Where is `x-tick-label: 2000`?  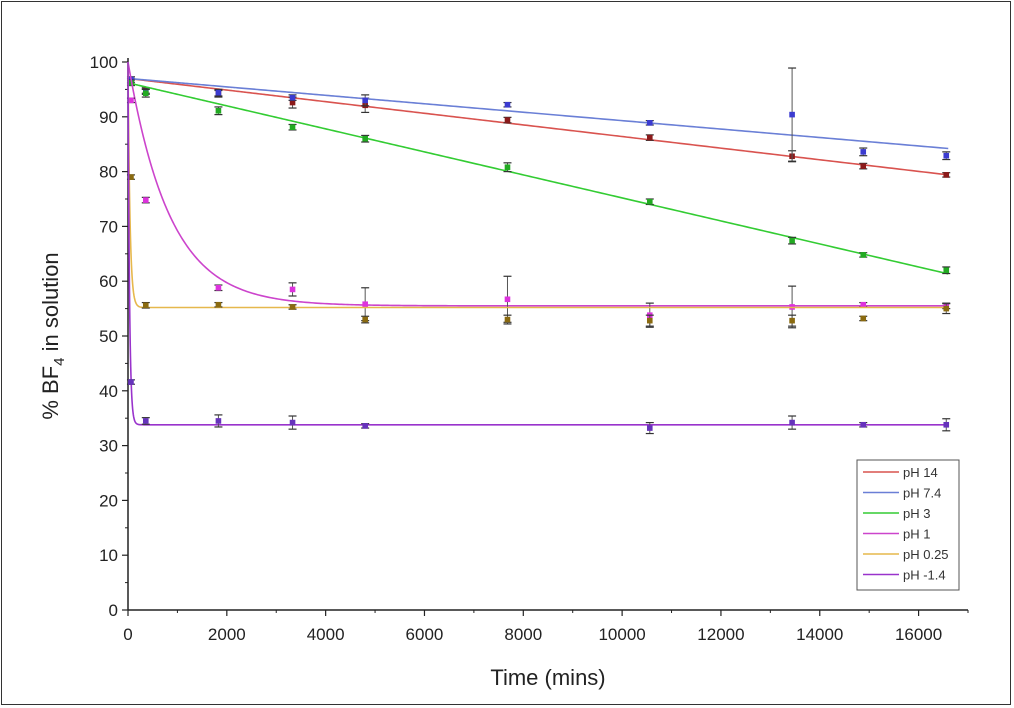
x-tick-label: 2000 is located at coordinates (227, 634).